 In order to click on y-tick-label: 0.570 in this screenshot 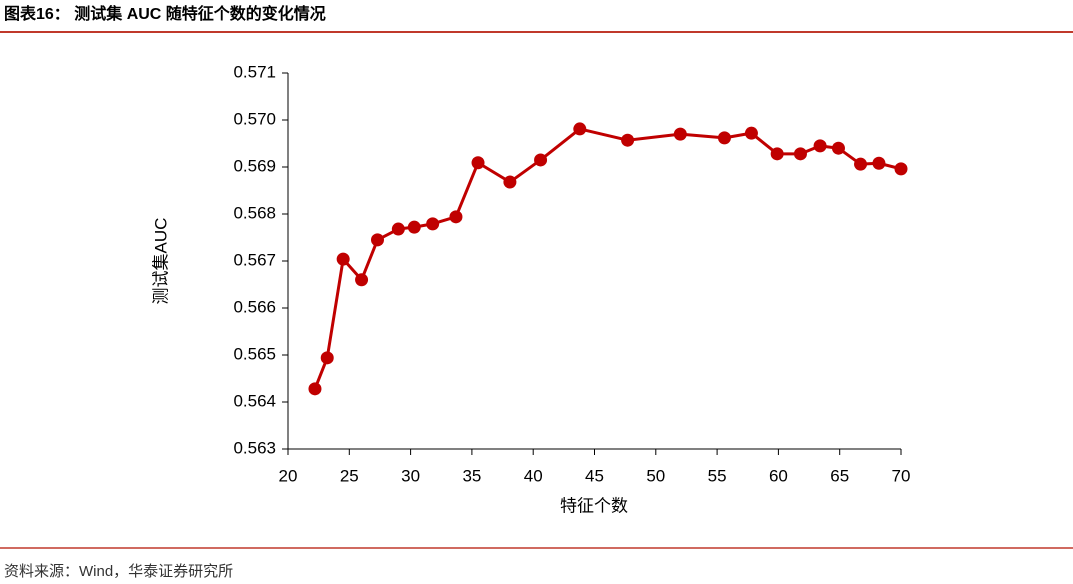, I will do `click(254, 118)`.